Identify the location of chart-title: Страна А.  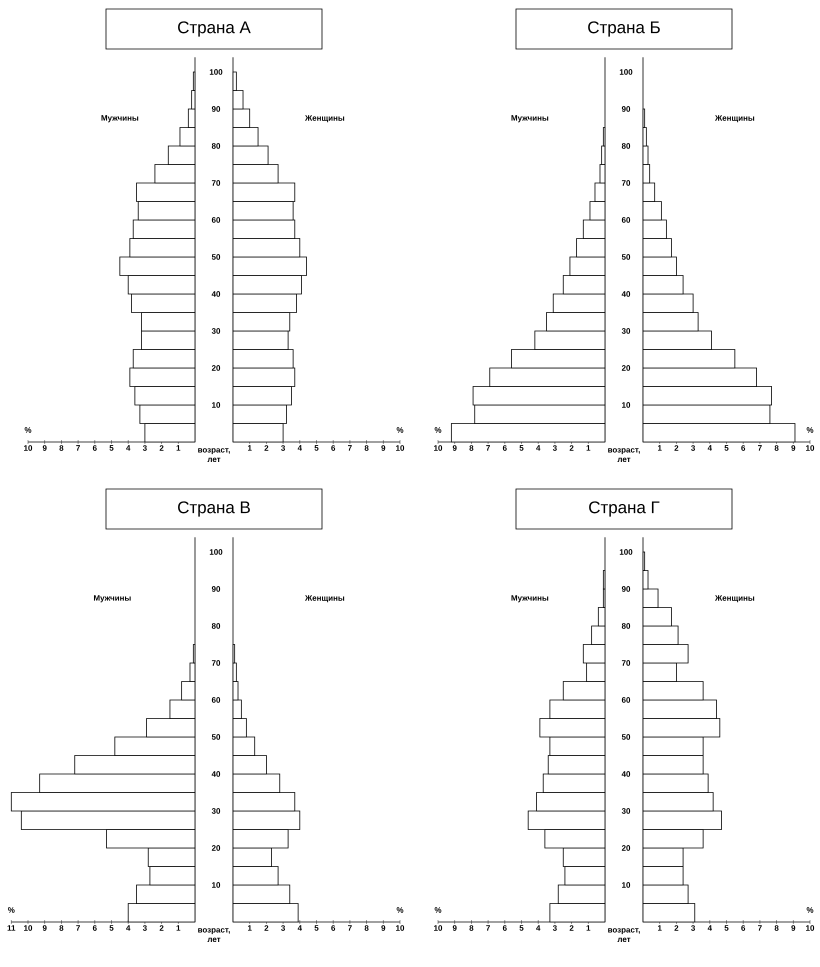
(214, 29).